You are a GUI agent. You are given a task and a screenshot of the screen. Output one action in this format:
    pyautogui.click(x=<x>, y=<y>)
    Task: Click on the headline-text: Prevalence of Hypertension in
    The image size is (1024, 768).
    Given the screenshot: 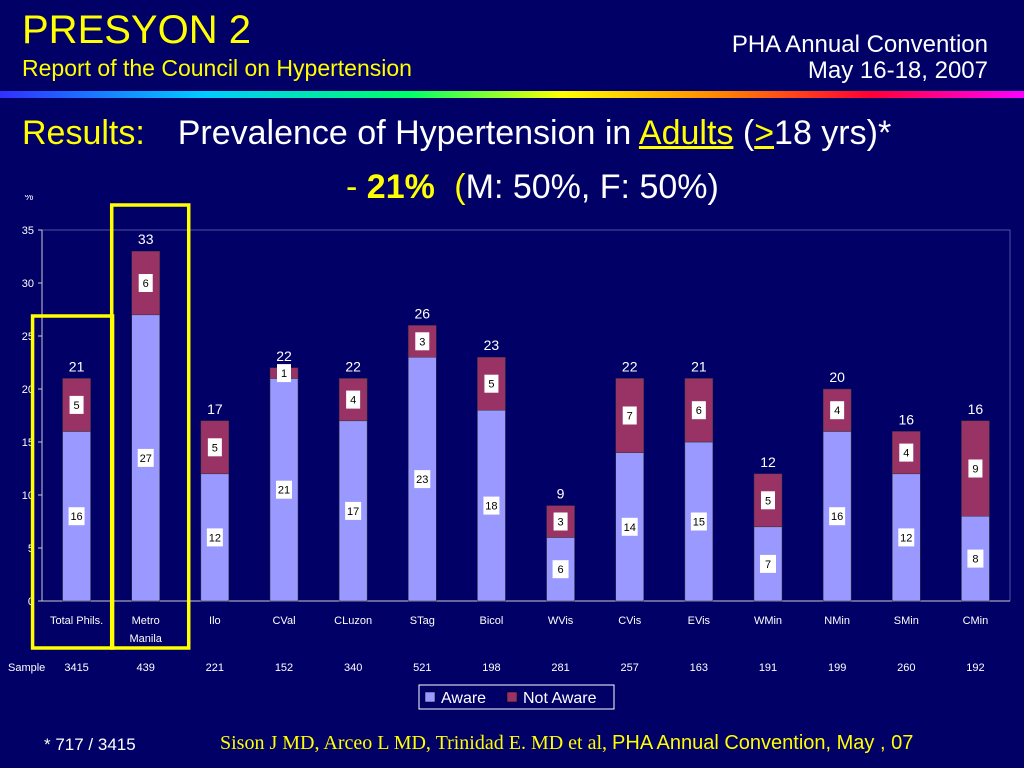 What is the action you would take?
    pyautogui.click(x=408, y=133)
    